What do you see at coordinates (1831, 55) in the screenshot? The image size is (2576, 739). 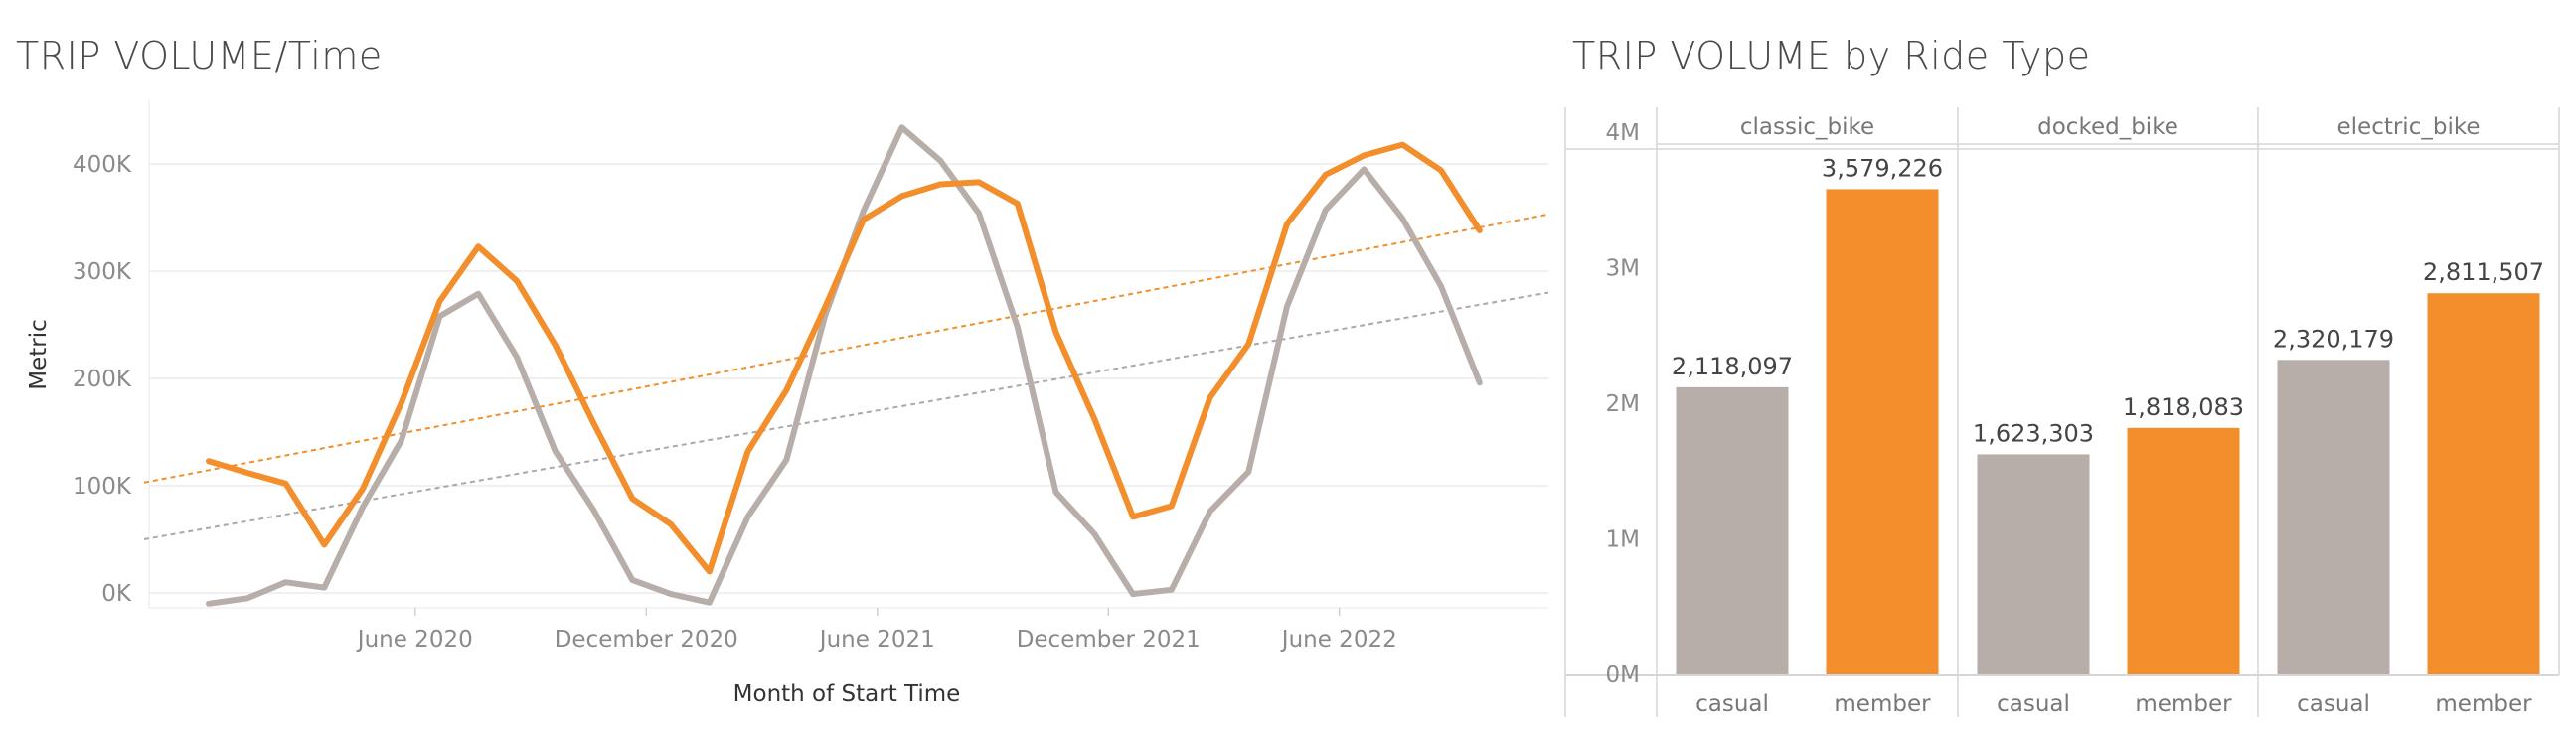 I see `bar-chart-title: TRIP VOLUME by Ride Type` at bounding box center [1831, 55].